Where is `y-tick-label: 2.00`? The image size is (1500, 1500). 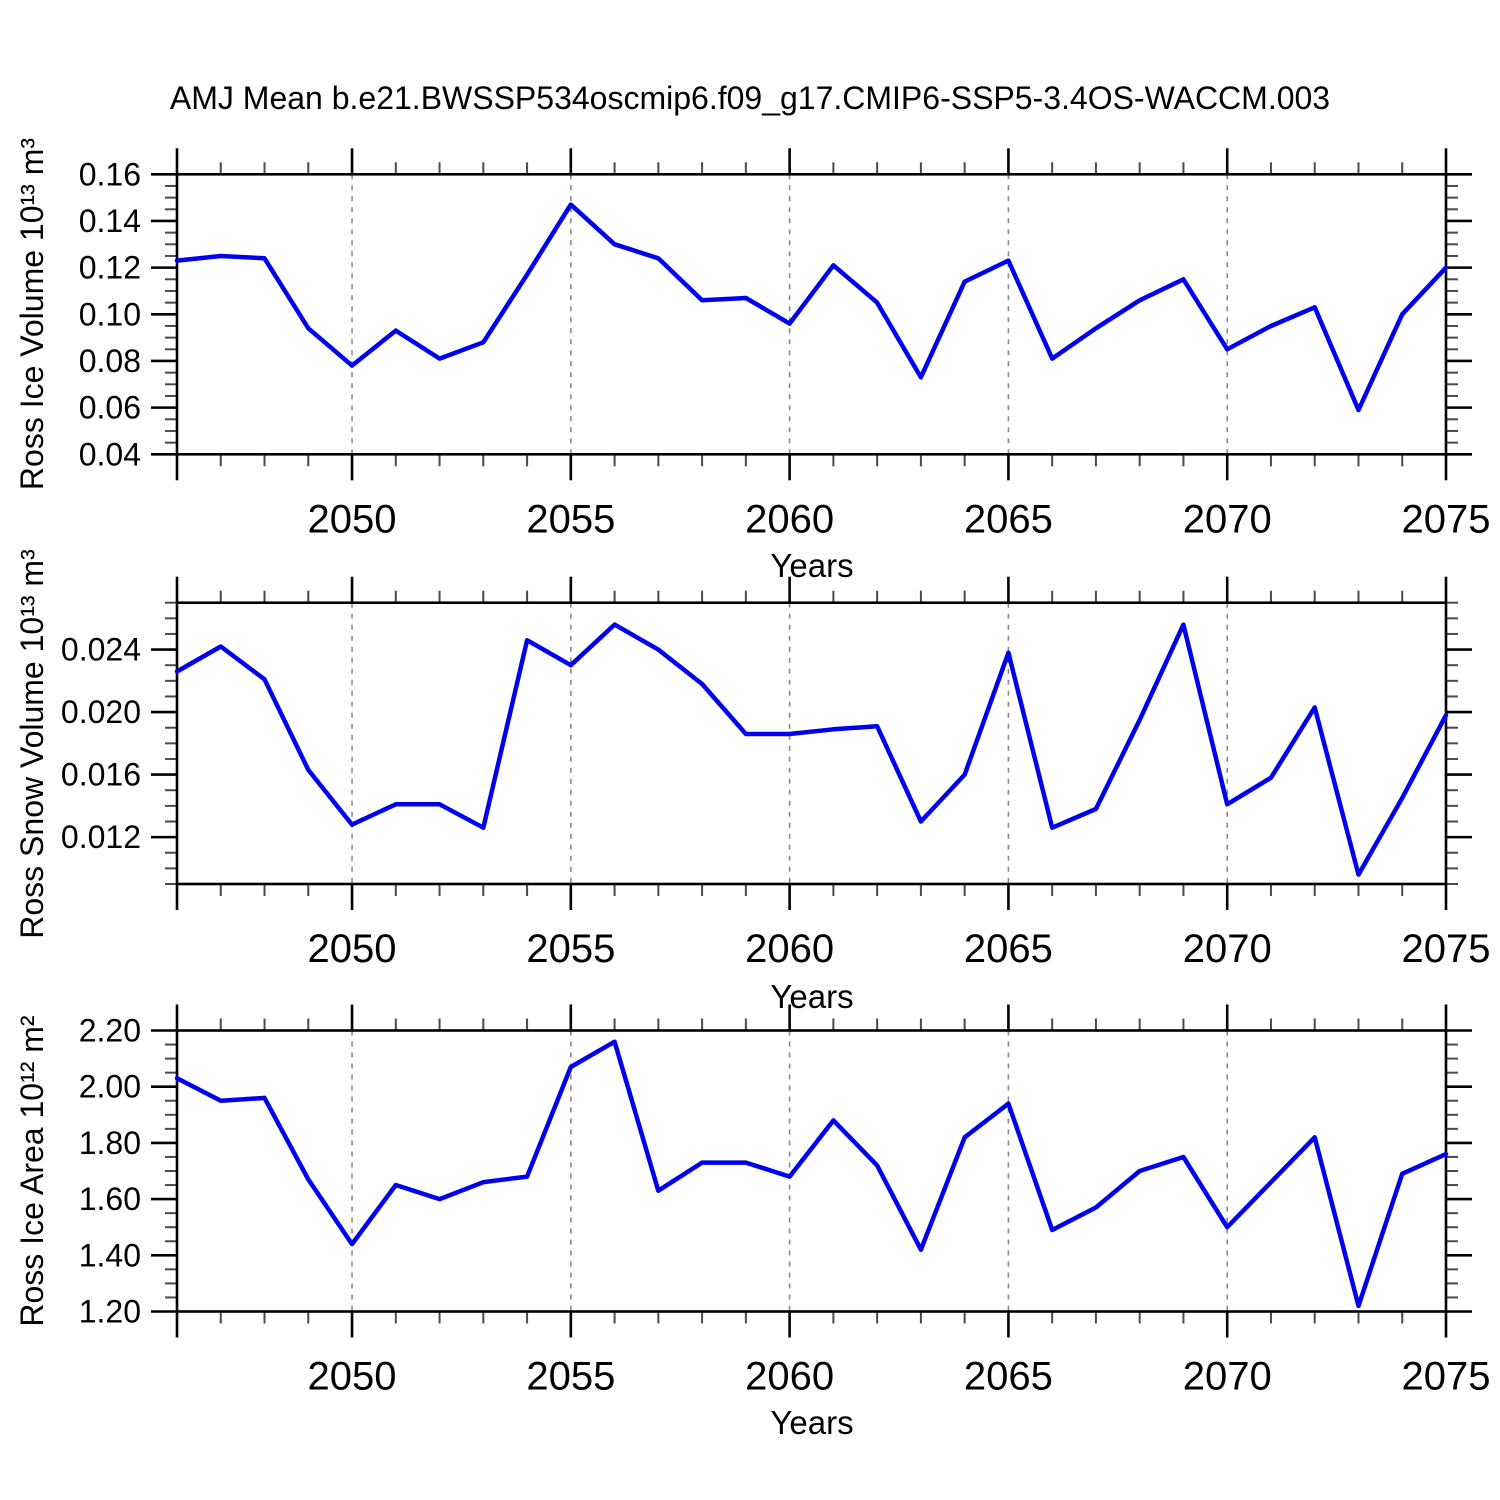 y-tick-label: 2.00 is located at coordinates (110, 1087).